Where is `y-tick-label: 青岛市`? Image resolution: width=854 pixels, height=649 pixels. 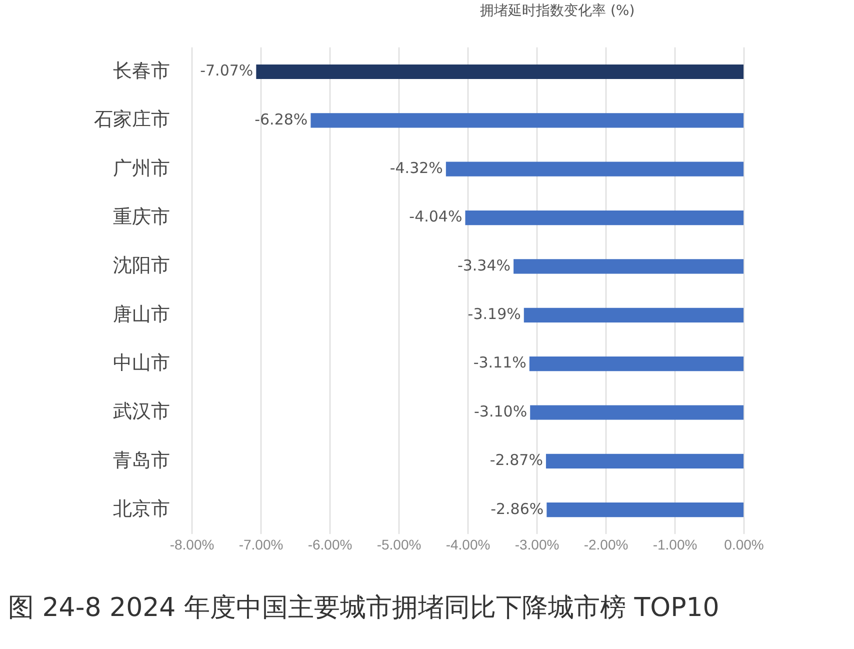 y-tick-label: 青岛市 is located at coordinates (141, 460).